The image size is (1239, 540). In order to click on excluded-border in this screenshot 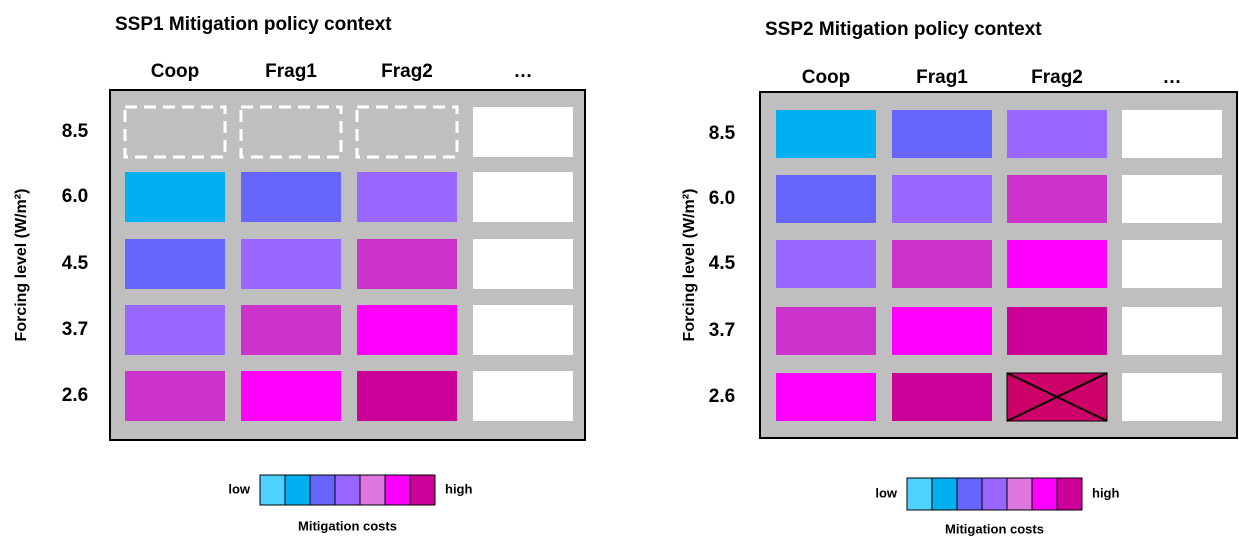, I will do `click(1057, 397)`.